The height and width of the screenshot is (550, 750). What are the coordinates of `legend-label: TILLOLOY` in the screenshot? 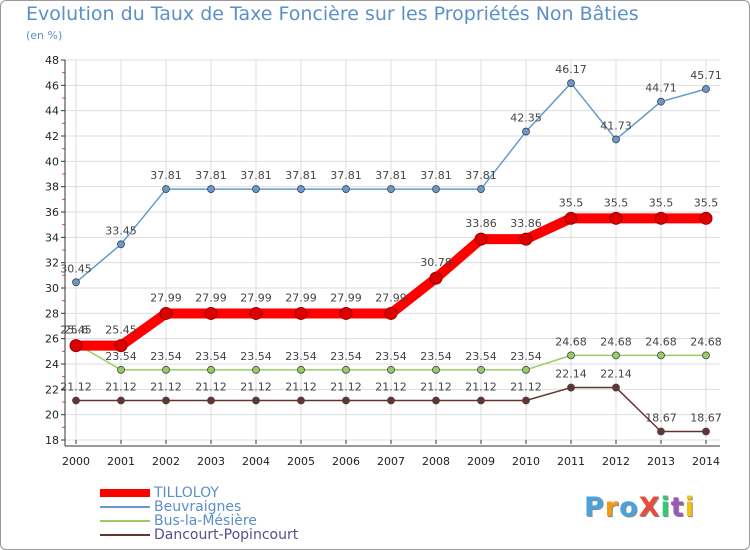 It's located at (186, 493).